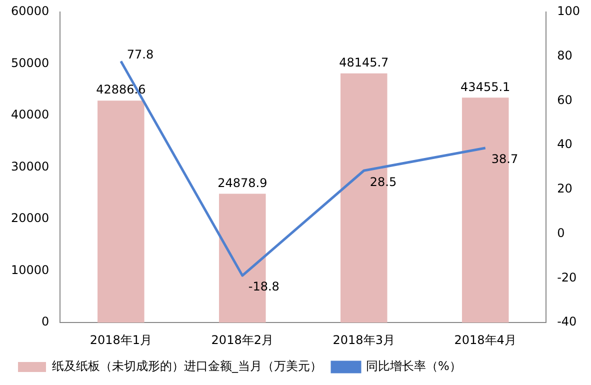 The height and width of the screenshot is (385, 591). Describe the element at coordinates (30, 218) in the screenshot. I see `y-tick-label: 20000` at that location.